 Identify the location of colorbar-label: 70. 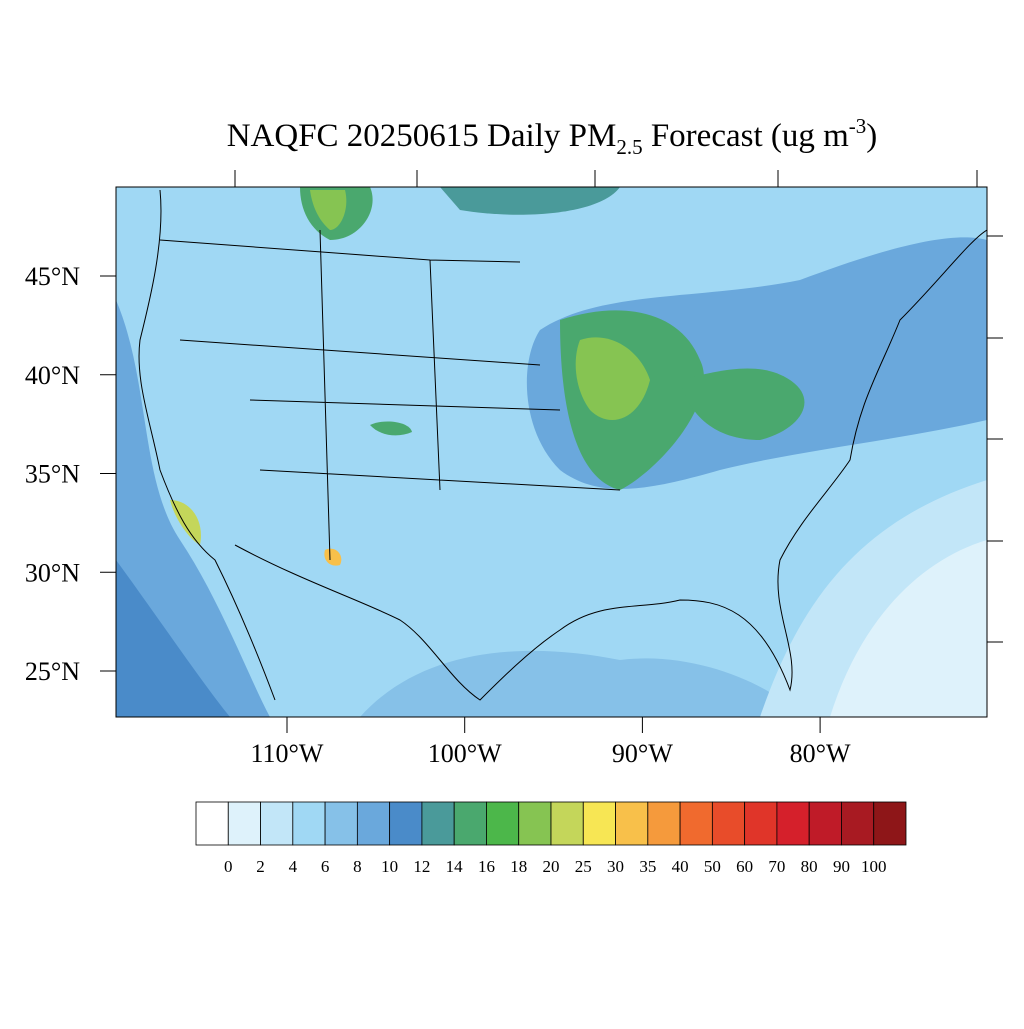
(776, 866).